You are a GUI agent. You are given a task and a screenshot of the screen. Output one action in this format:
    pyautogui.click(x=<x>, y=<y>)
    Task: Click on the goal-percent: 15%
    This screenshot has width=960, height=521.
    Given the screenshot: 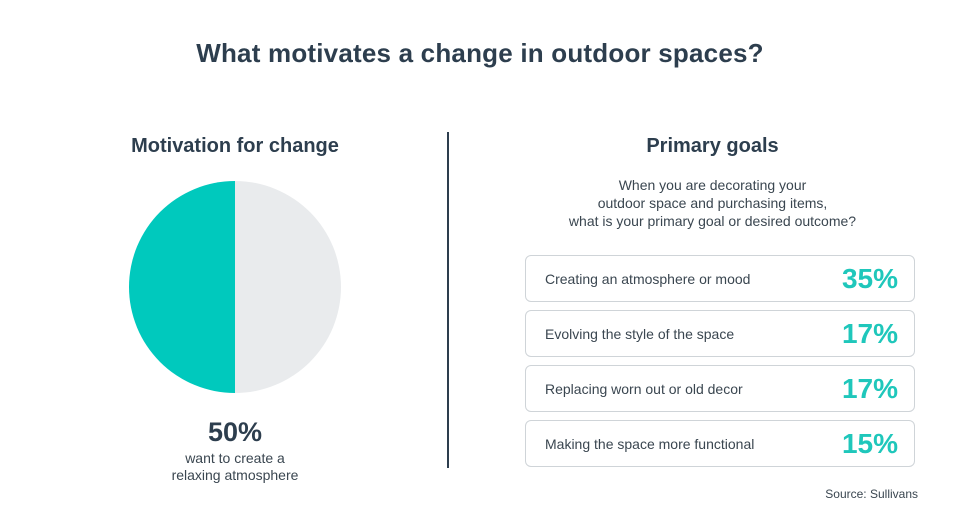 What is the action you would take?
    pyautogui.click(x=869, y=443)
    